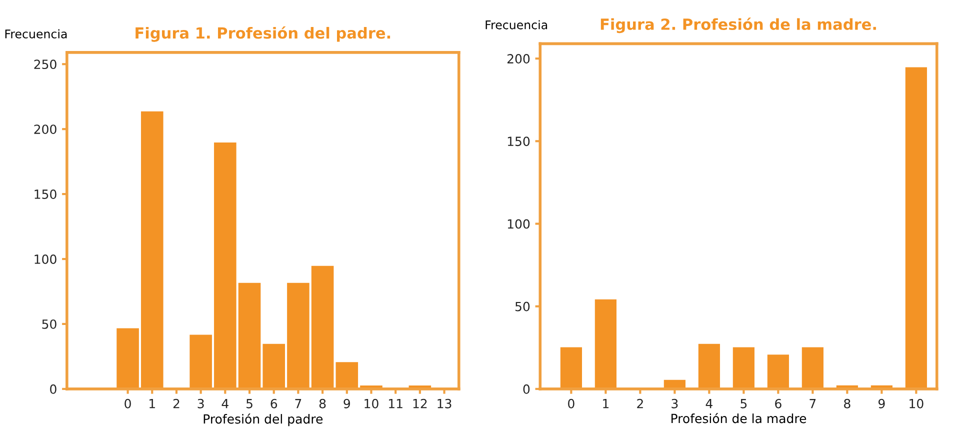 This screenshot has width=956, height=437. I want to click on y-tick-label: 250, so click(45, 65).